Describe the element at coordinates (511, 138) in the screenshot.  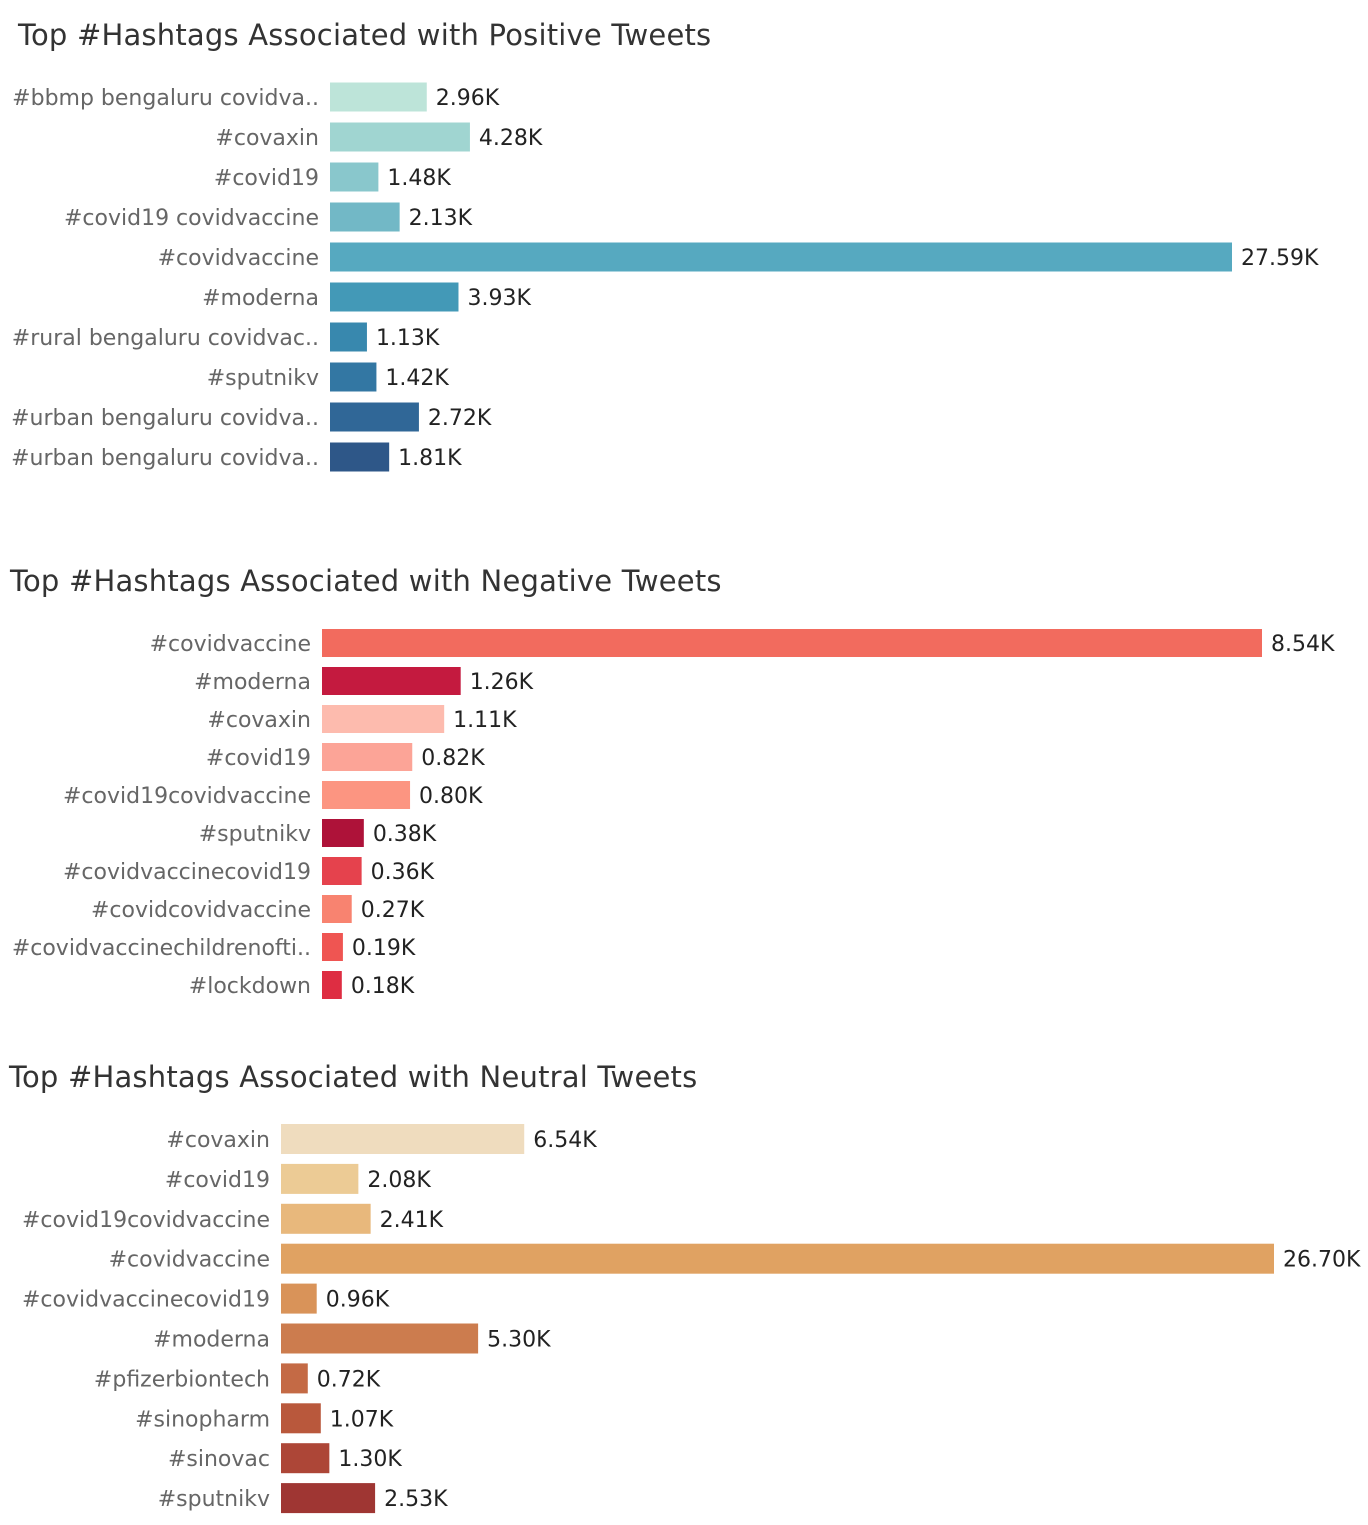
I see `value-label-covaxin: 4.28K` at that location.